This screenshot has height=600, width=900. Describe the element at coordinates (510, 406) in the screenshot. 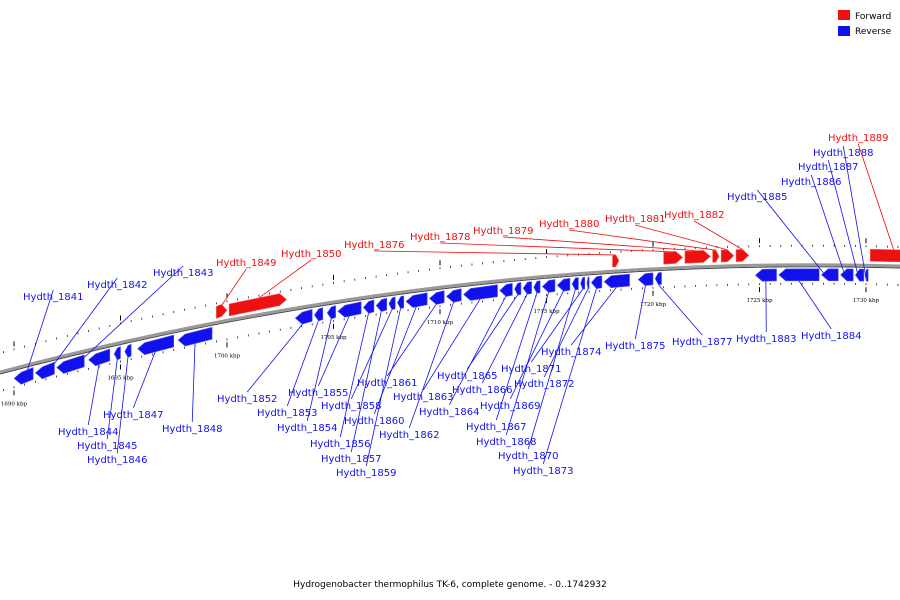

I see `gene-label: Hydth_1869` at that location.